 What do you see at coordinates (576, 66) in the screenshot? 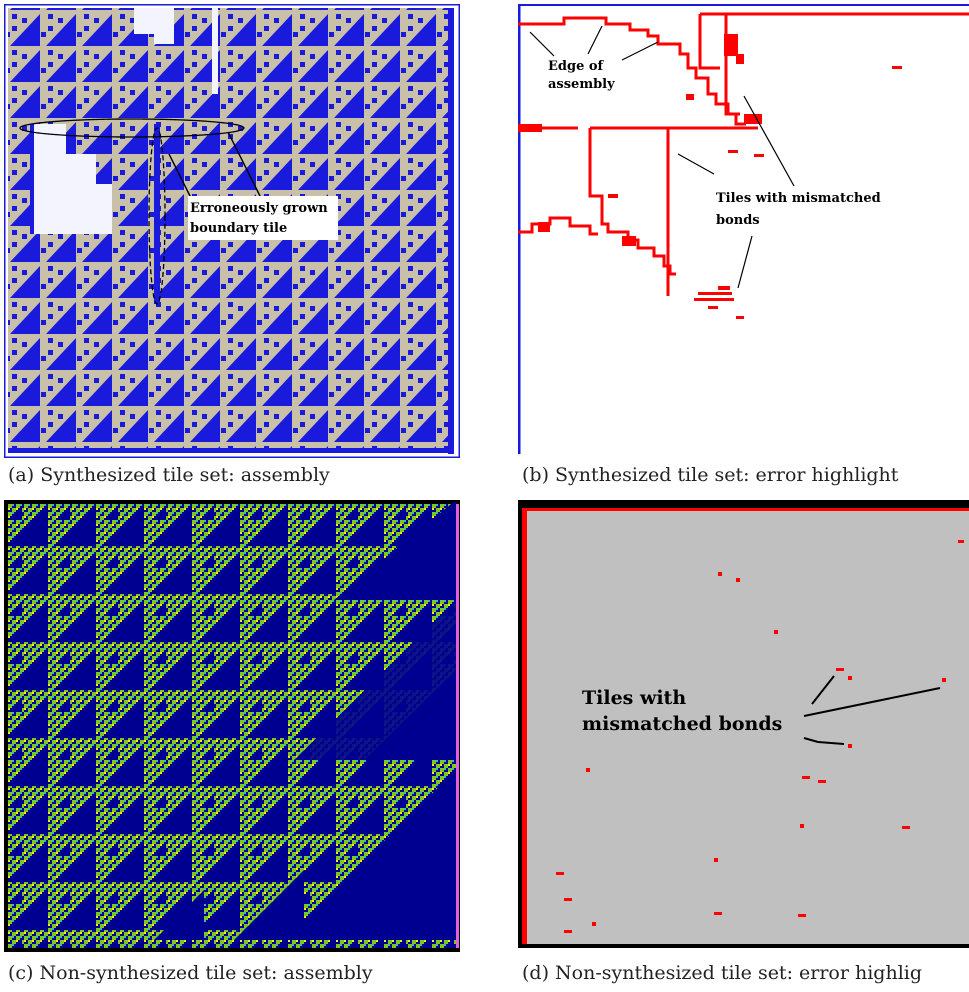
I see `panel-b-edge-line1: Edge of` at bounding box center [576, 66].